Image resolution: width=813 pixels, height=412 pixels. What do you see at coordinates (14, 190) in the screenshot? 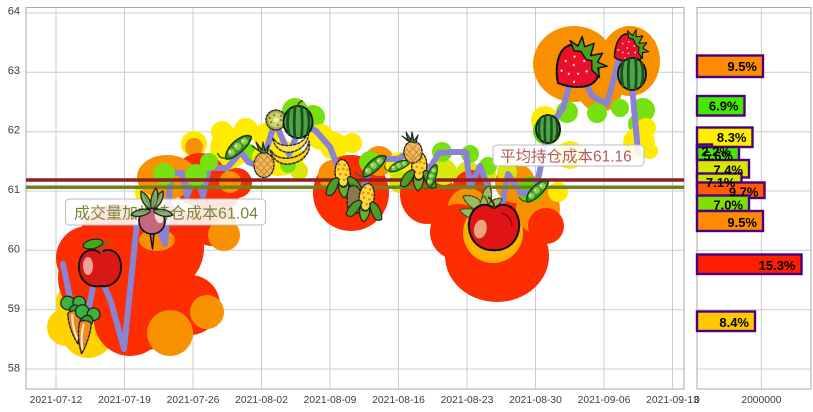
I see `svg-text: 61` at bounding box center [14, 190].